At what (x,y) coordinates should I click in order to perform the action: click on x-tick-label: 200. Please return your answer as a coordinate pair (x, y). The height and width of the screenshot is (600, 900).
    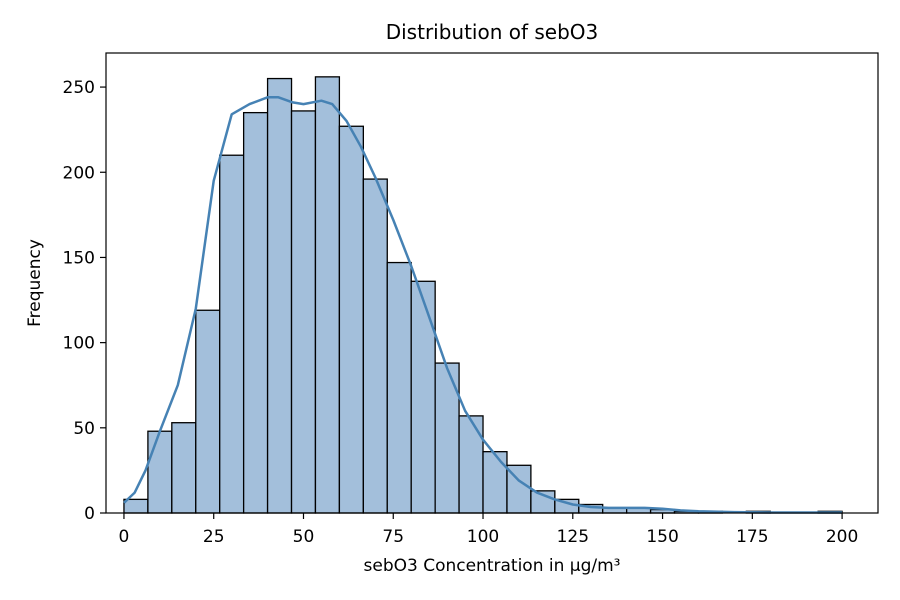
    Looking at the image, I should click on (842, 537).